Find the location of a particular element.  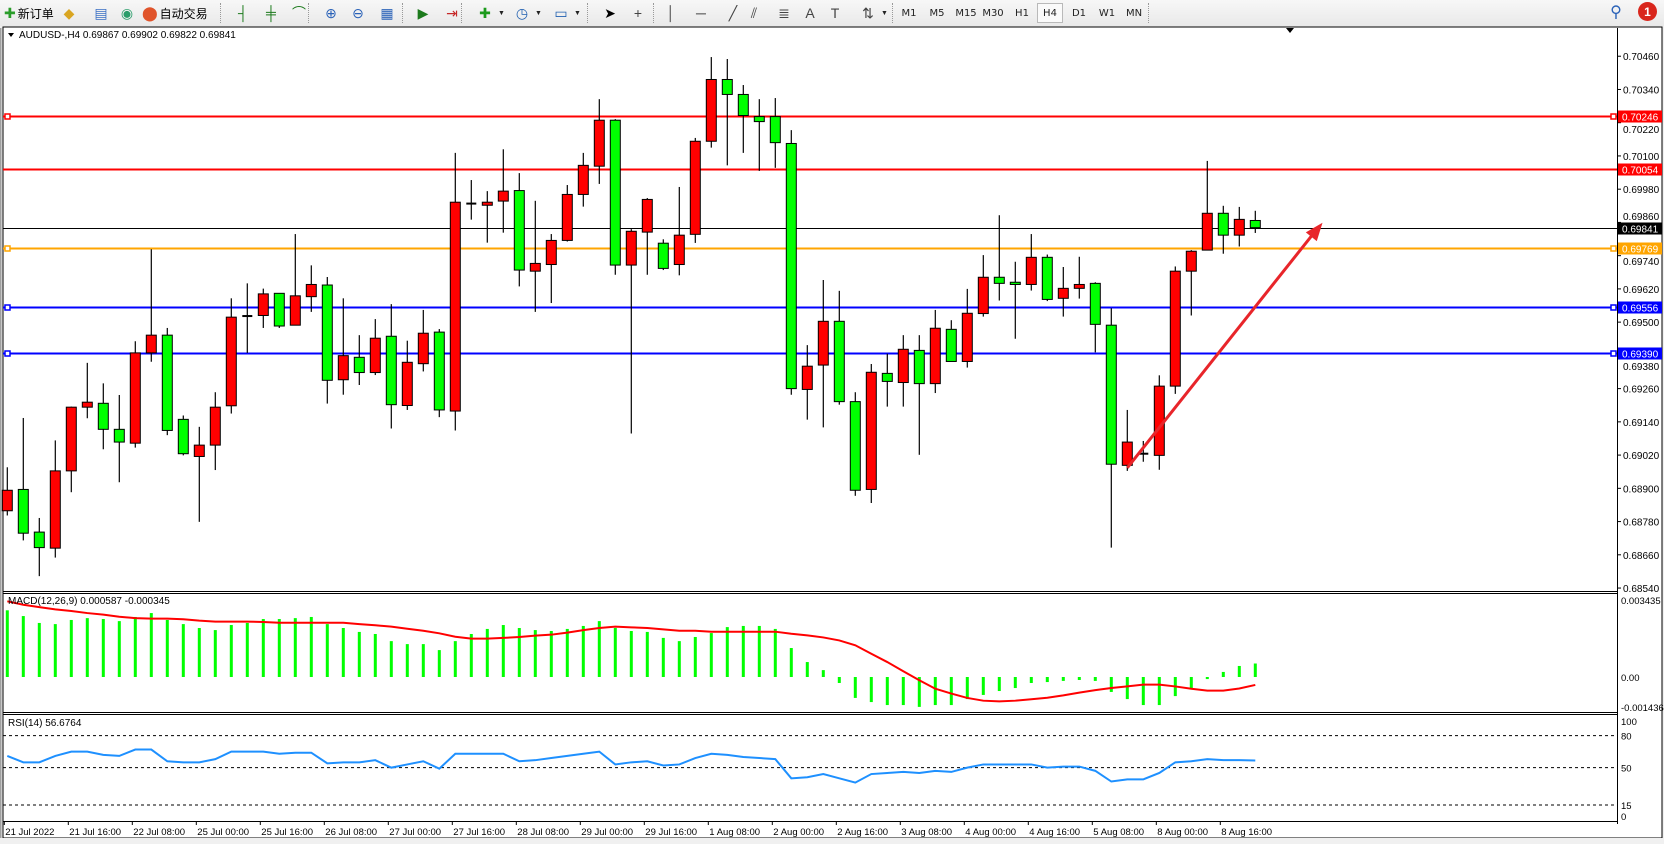

signal-button: ◉ is located at coordinates (127, 13).